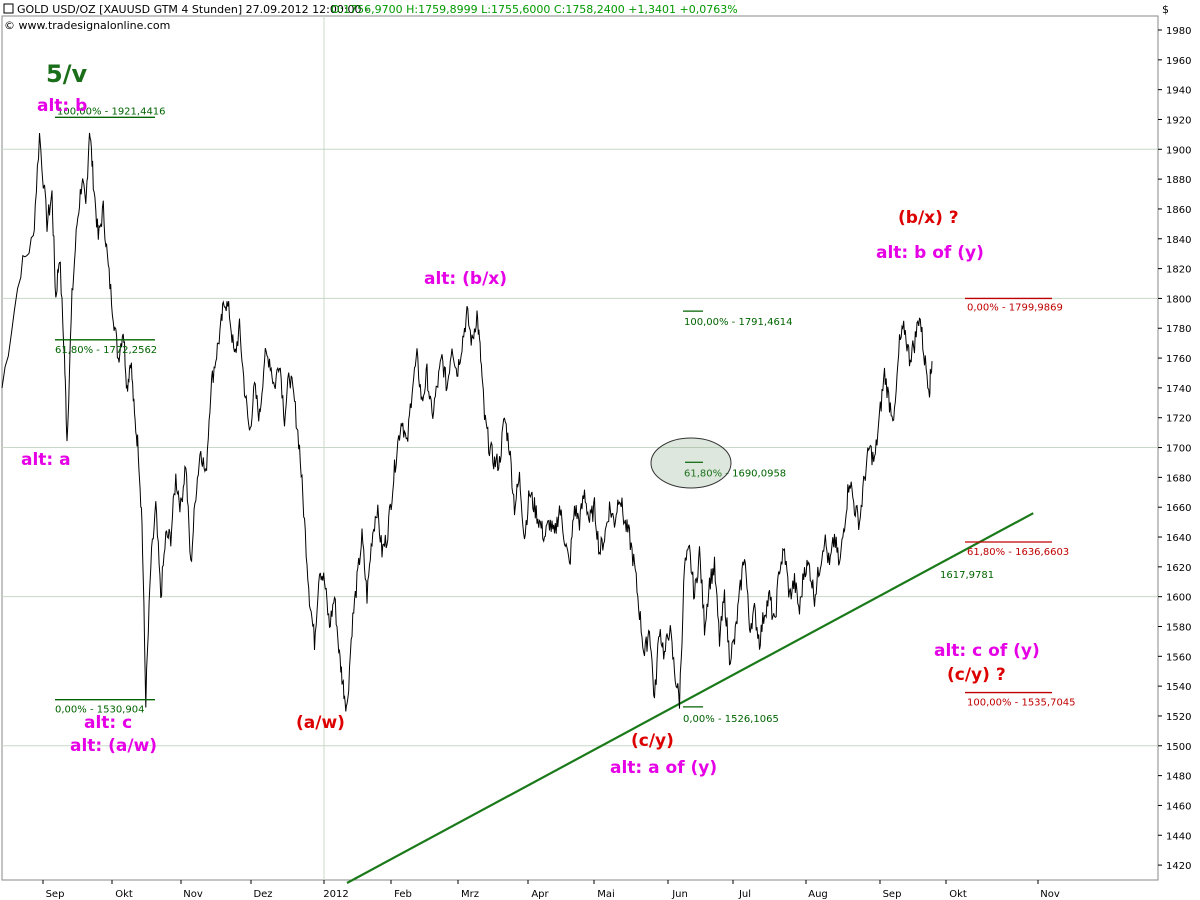 This screenshot has width=1200, height=900. Describe the element at coordinates (1178, 329) in the screenshot. I see `y-tick-label: 1780` at that location.